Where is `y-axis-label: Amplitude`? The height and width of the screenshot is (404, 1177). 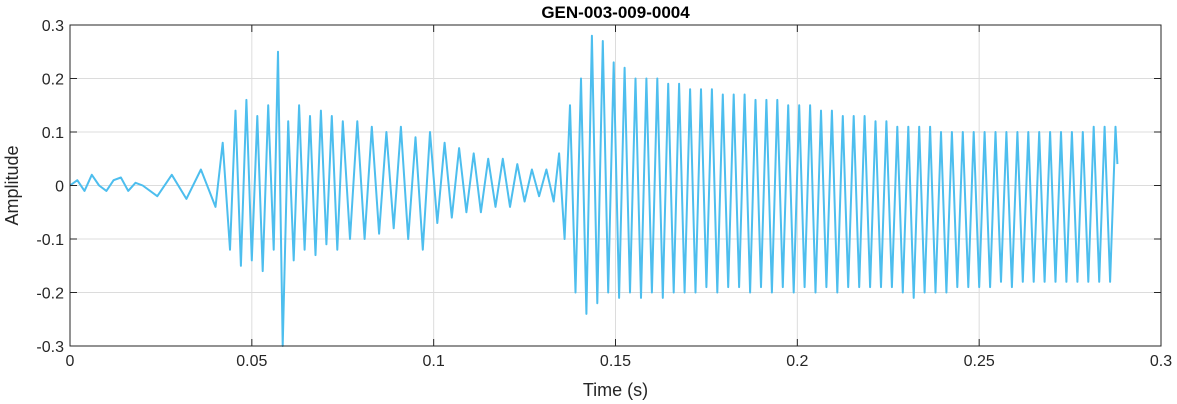
y-axis-label: Amplitude is located at coordinates (12, 185).